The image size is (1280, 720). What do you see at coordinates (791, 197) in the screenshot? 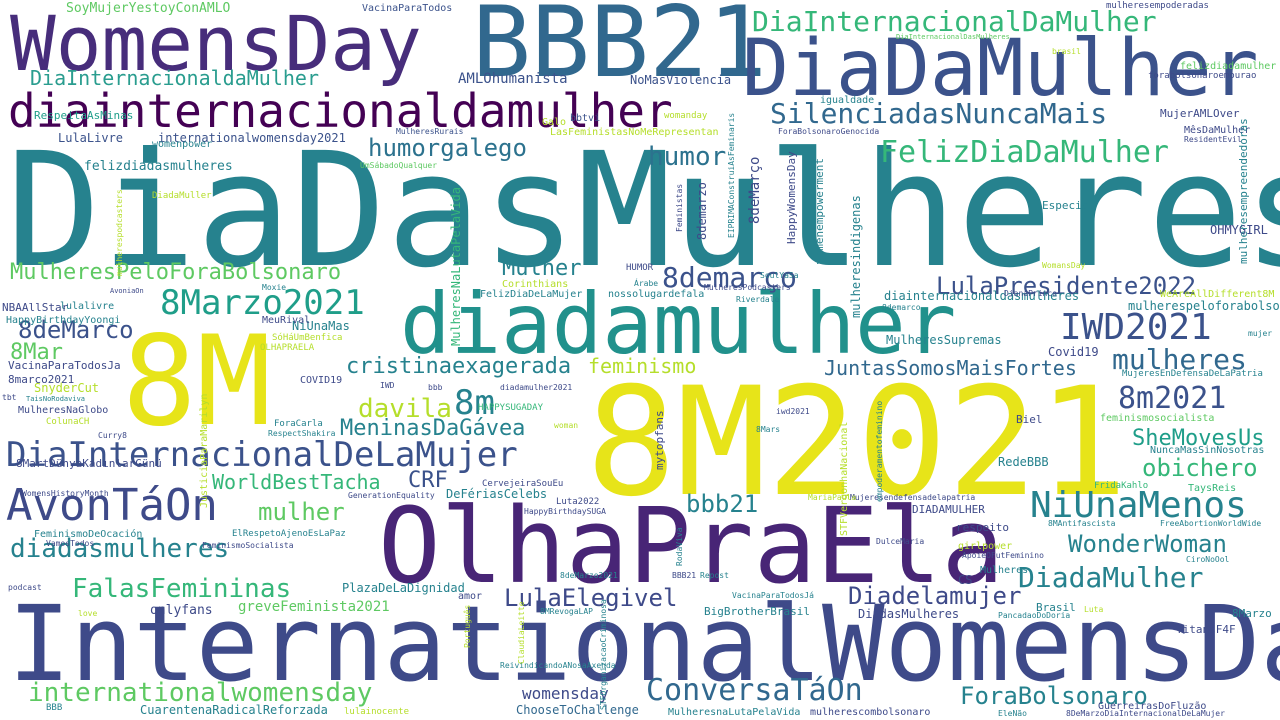
I see `word: HappyWomensDay` at bounding box center [791, 197].